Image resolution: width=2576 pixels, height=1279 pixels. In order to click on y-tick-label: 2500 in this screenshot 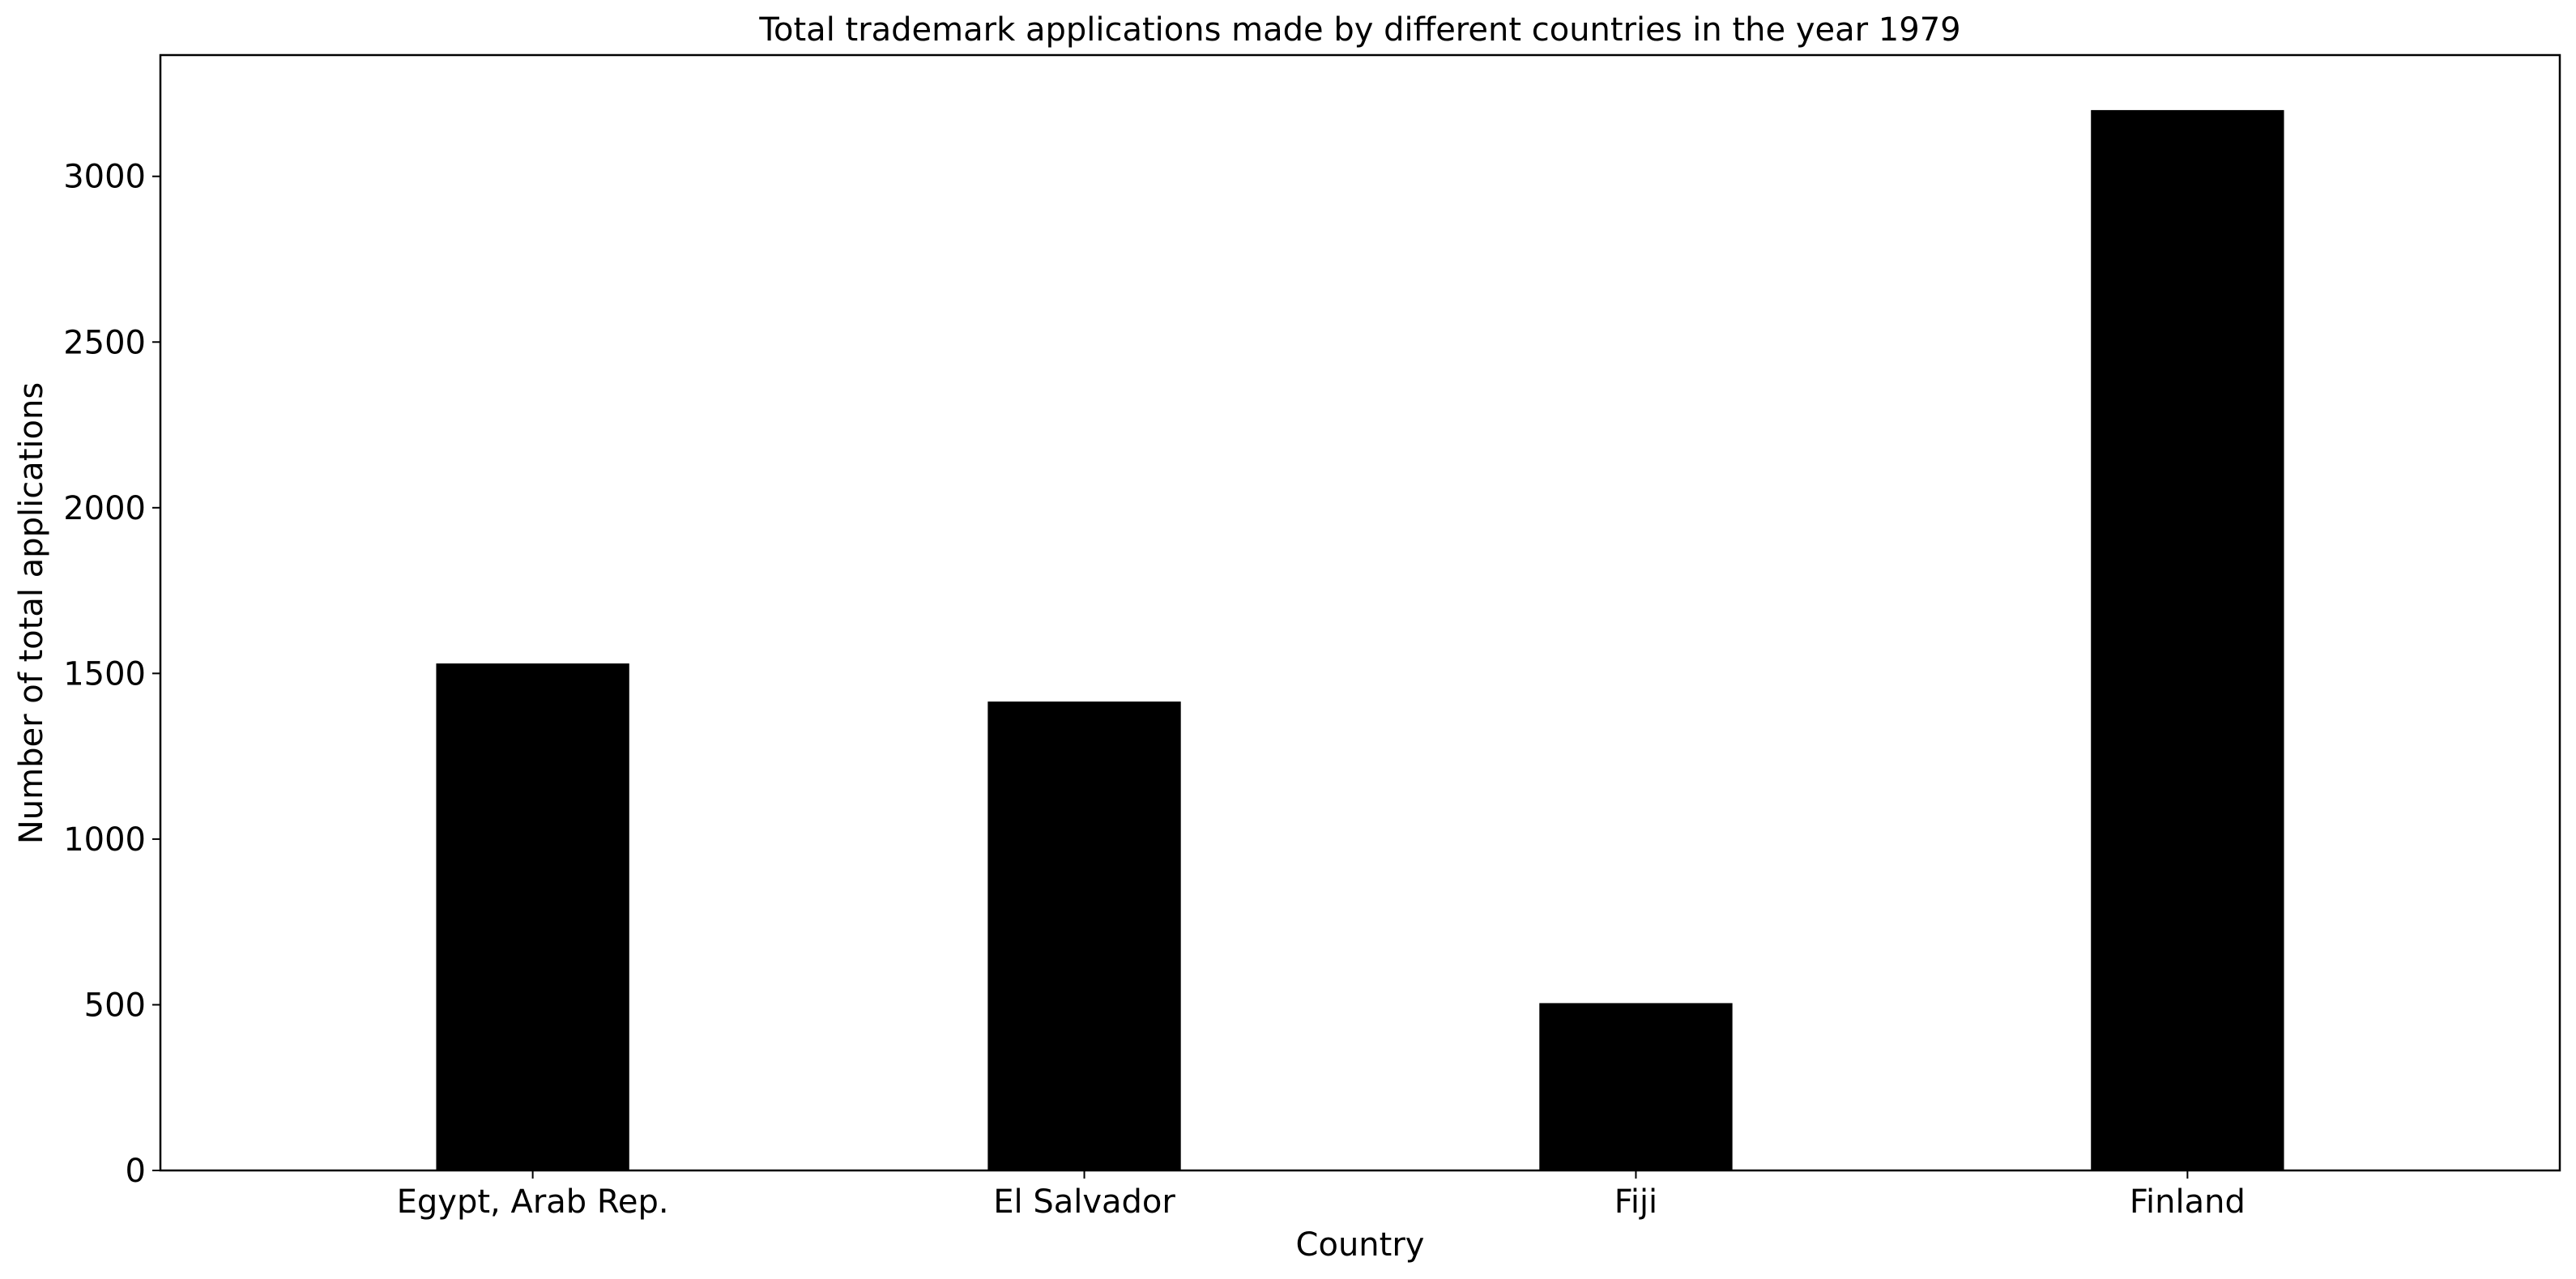, I will do `click(105, 342)`.